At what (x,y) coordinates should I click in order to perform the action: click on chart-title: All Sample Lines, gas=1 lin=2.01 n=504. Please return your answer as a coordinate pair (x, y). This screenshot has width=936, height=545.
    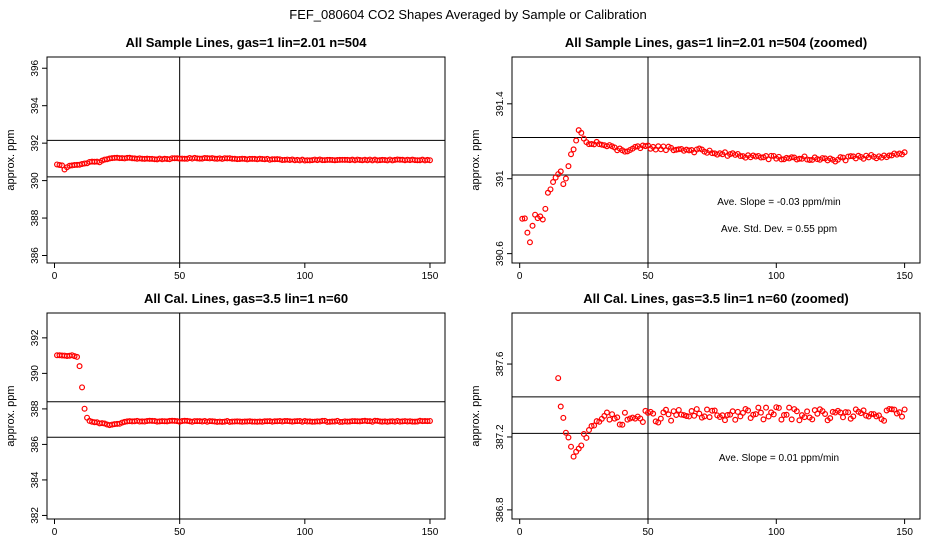
    Looking at the image, I should click on (247, 42).